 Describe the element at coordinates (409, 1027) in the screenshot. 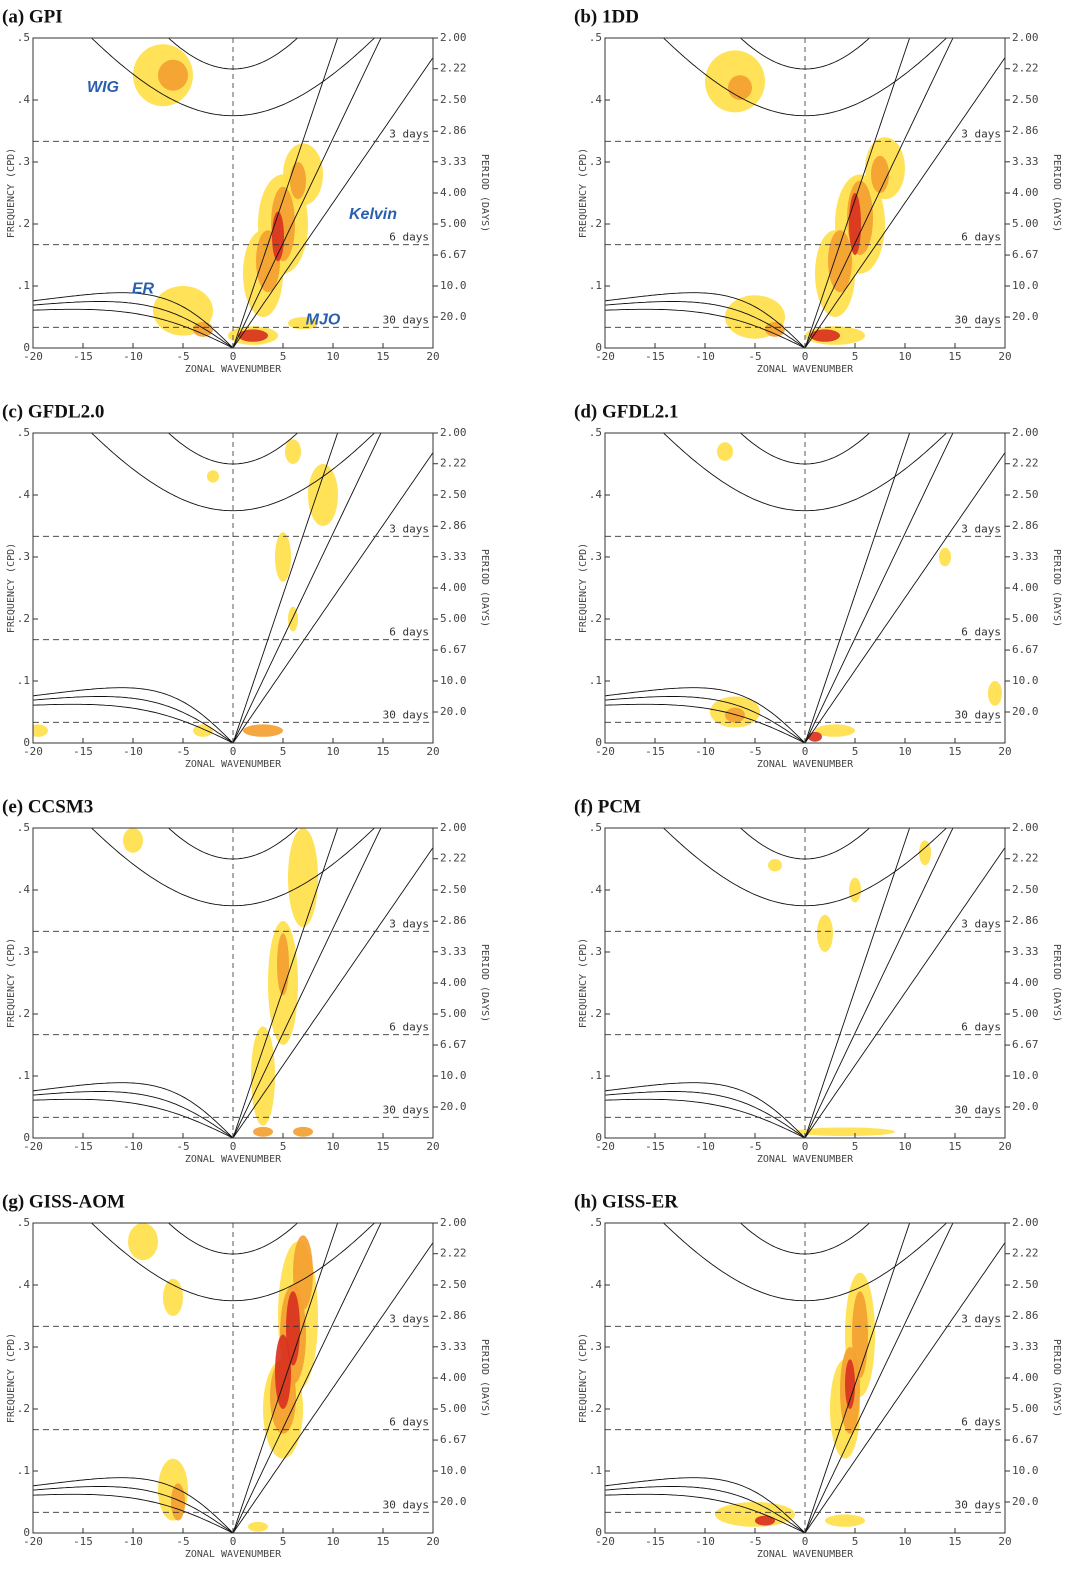

I see `period-label: 6 days` at that location.